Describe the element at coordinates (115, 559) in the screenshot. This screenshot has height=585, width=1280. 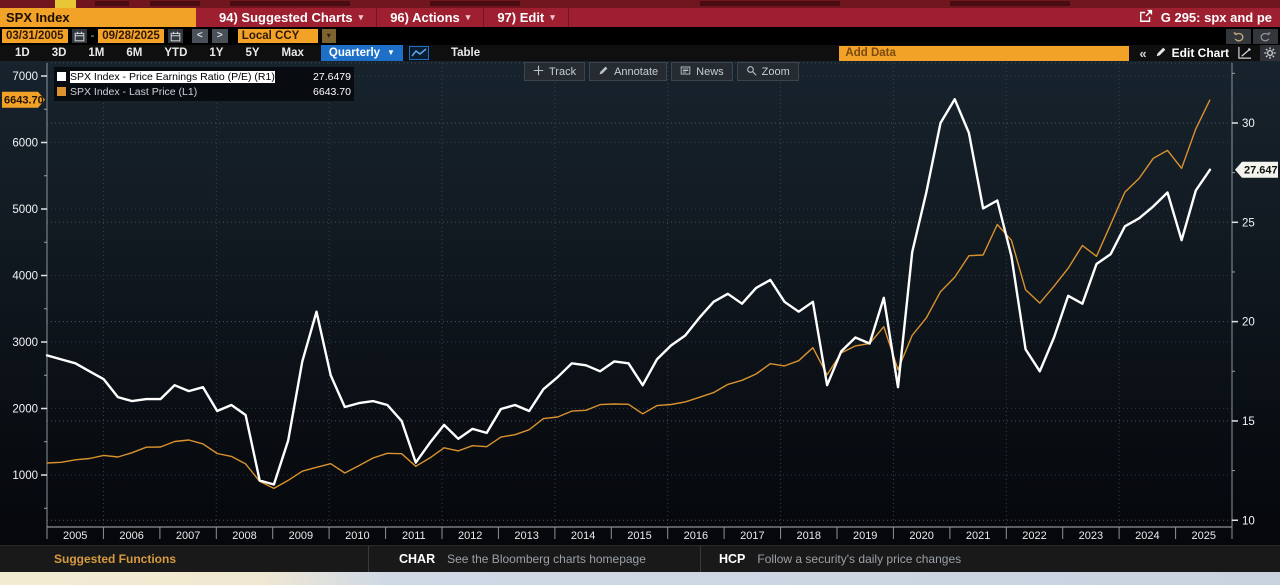
I see `suggested-functions-label: Suggested Functions` at that location.